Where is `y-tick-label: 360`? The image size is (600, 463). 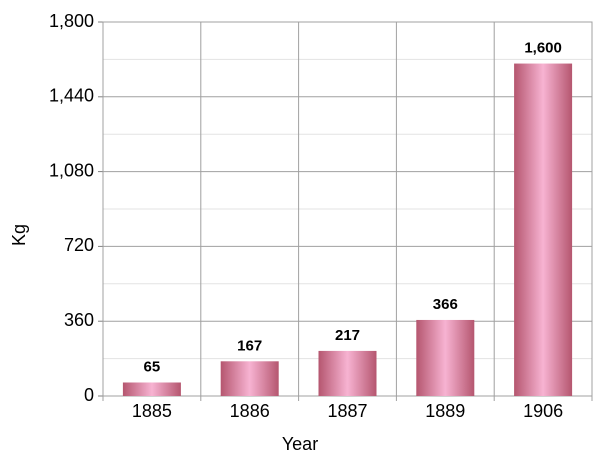
y-tick-label: 360 is located at coordinates (79, 320).